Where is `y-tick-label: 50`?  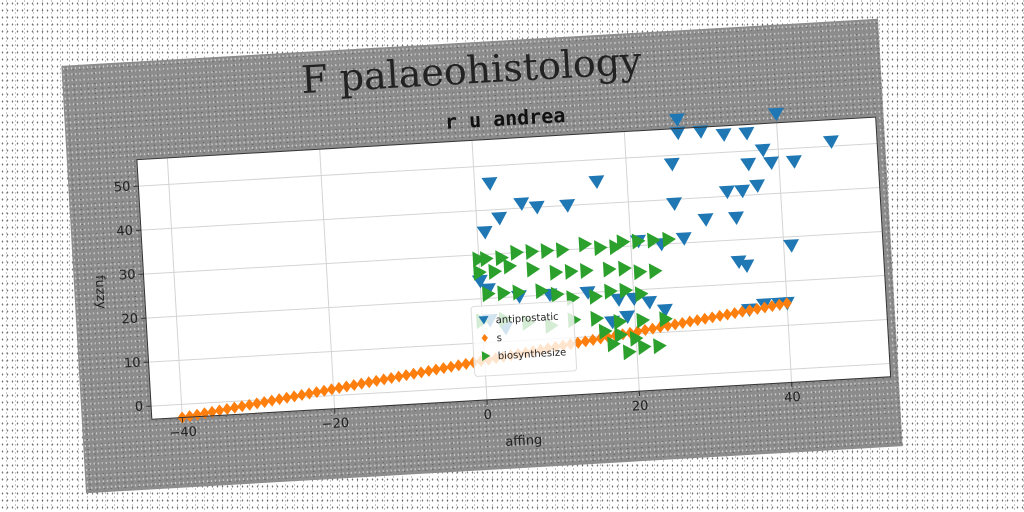 y-tick-label: 50 is located at coordinates (121, 188).